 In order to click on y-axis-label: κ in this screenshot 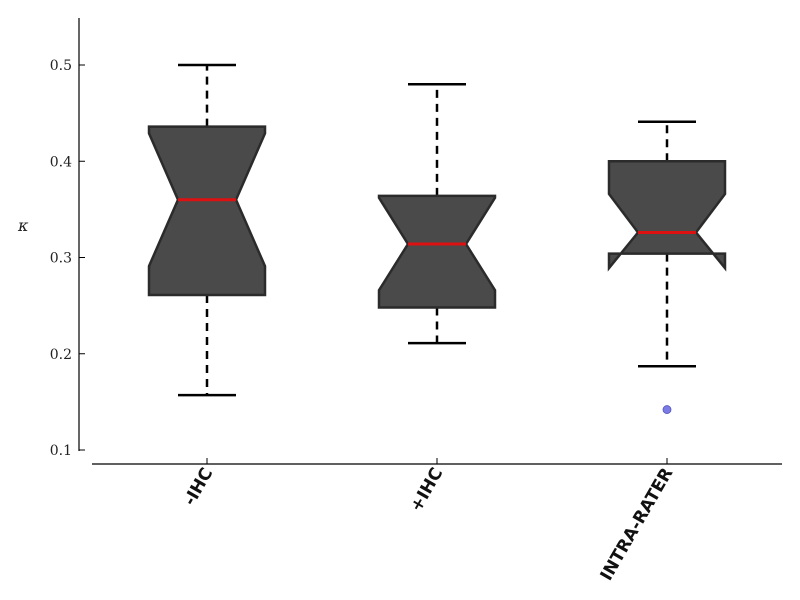, I will do `click(23, 225)`.